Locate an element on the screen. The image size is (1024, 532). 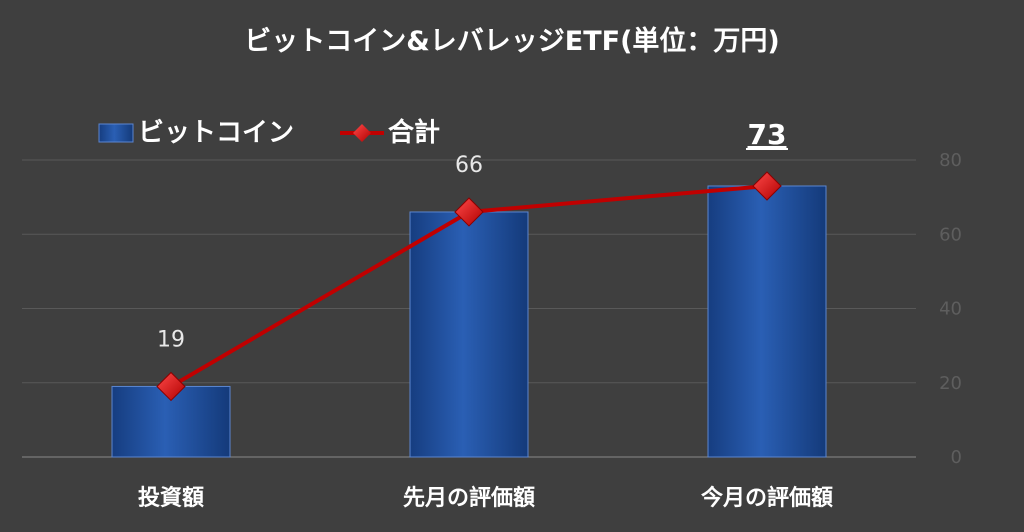
y-tick-label: 60 is located at coordinates (950, 234).